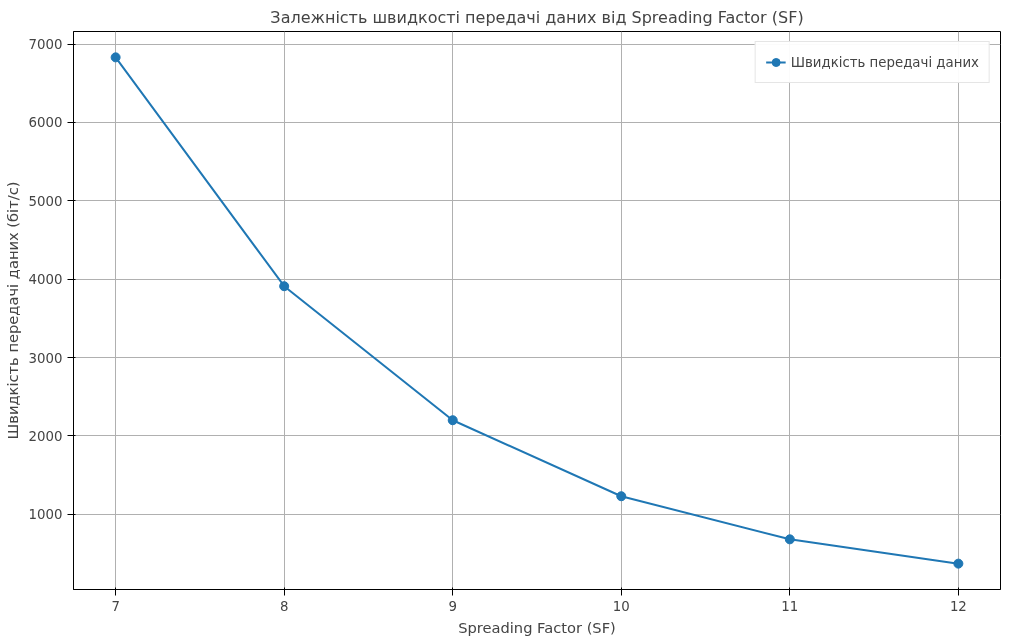 The height and width of the screenshot is (643, 1013). Describe the element at coordinates (621, 606) in the screenshot. I see `x-tick-label: 10` at that location.